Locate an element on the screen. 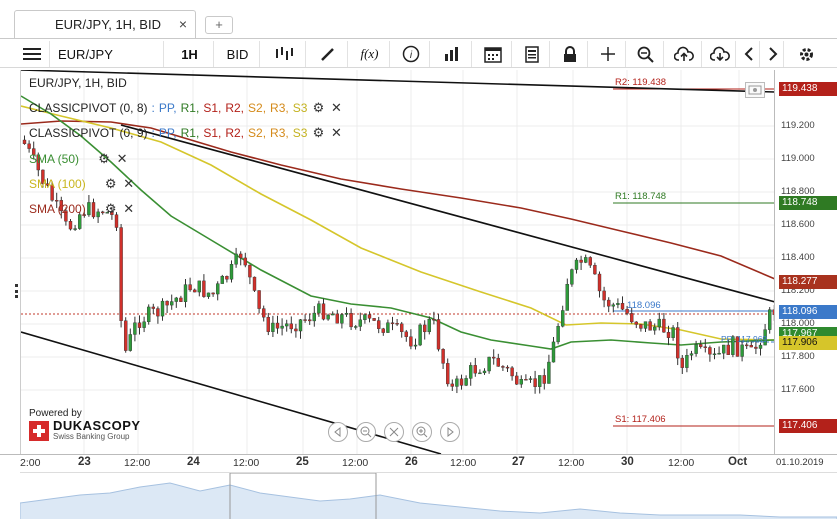 This screenshot has width=837, height=519. upload-button is located at coordinates (684, 54).